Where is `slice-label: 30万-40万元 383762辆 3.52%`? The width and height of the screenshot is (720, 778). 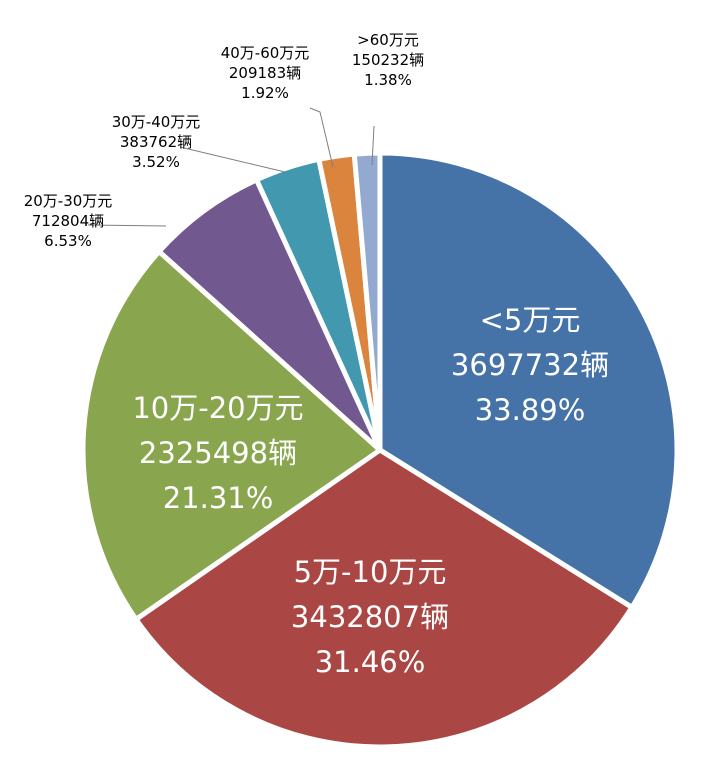 slice-label: 30万-40万元 383762辆 3.52% is located at coordinates (156, 142).